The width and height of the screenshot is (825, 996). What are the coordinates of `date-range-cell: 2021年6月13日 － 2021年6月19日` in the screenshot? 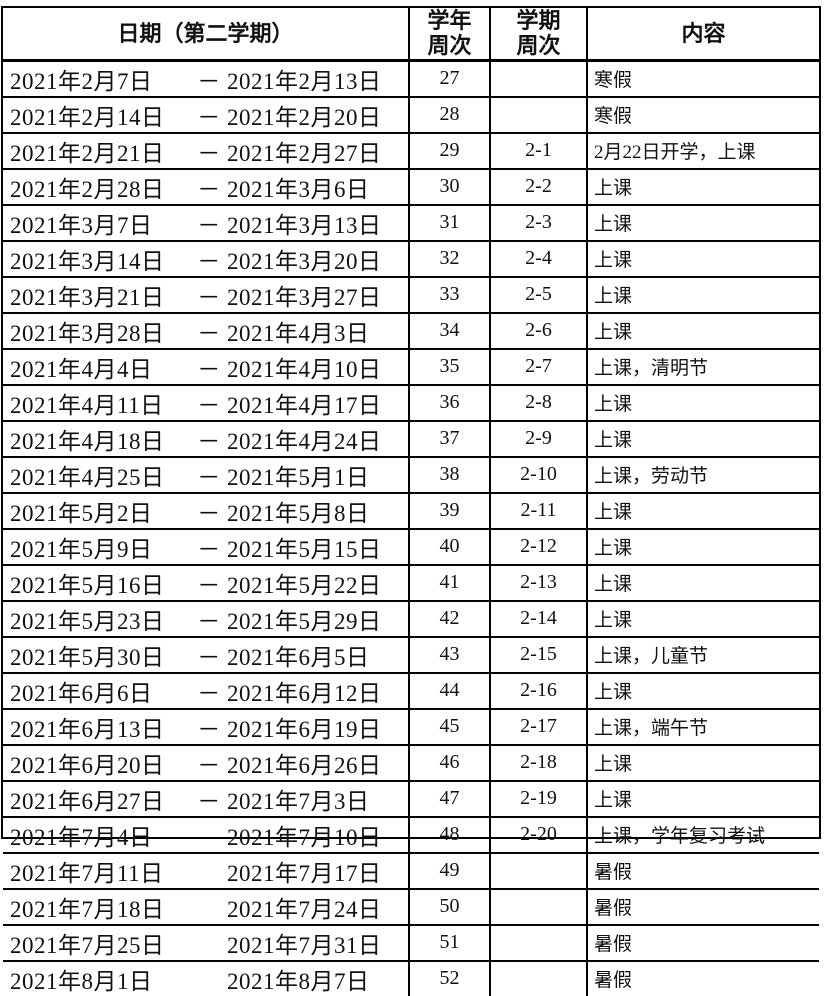 It's located at (206, 726).